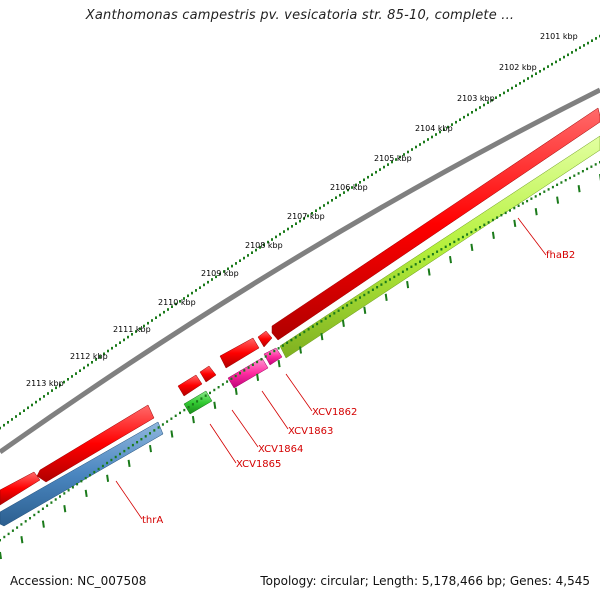  Describe the element at coordinates (95, 443) in the screenshot. I see `gene-arrow-forward-left` at that location.